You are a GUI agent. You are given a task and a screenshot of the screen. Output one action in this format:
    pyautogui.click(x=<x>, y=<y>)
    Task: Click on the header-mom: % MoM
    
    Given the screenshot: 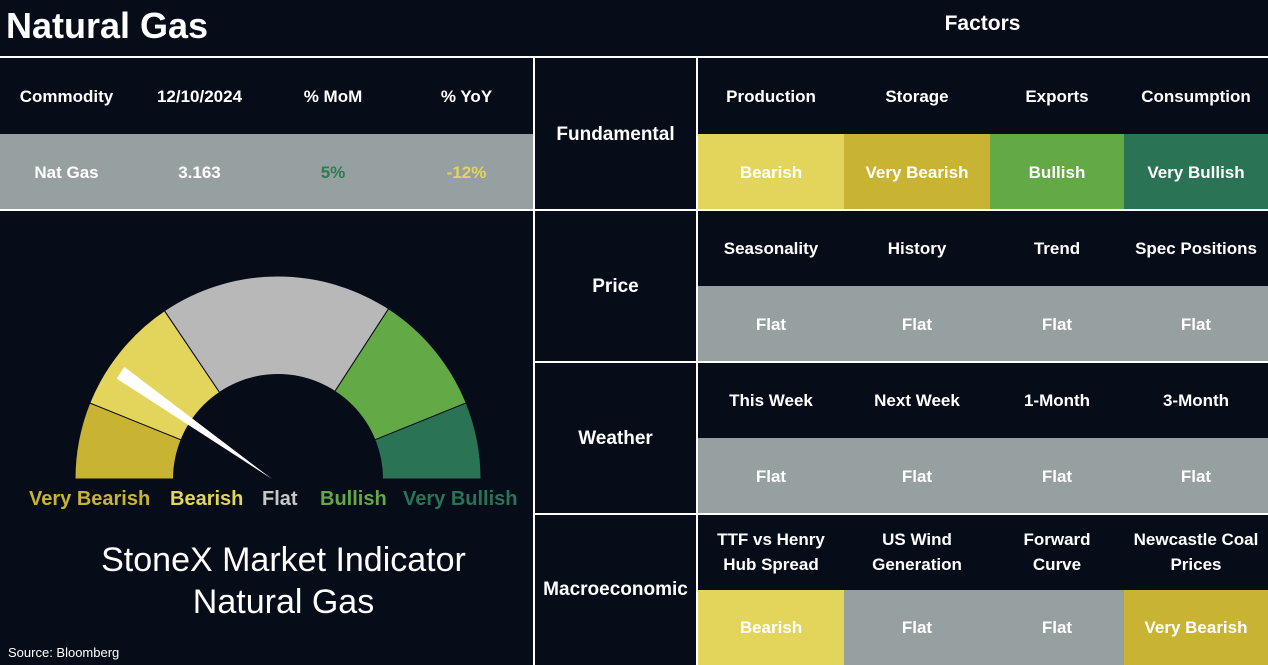 What is the action you would take?
    pyautogui.click(x=333, y=96)
    